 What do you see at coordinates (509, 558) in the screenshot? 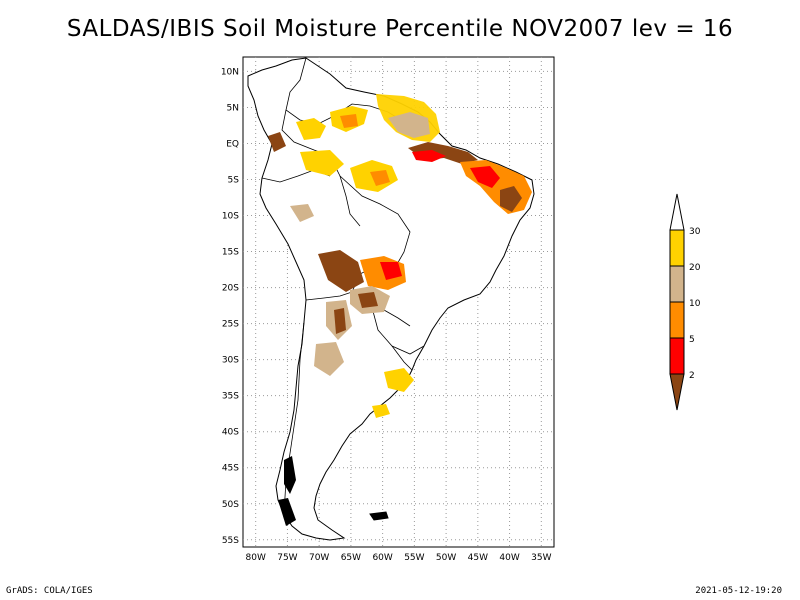
I see `lon-tick-label: 40W` at bounding box center [509, 558].